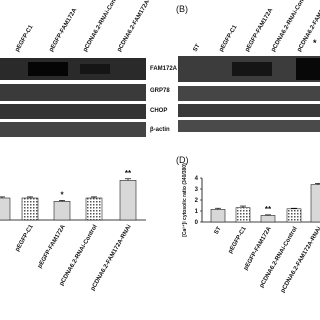  I want to click on panel-label: (B), so click(182, 9).